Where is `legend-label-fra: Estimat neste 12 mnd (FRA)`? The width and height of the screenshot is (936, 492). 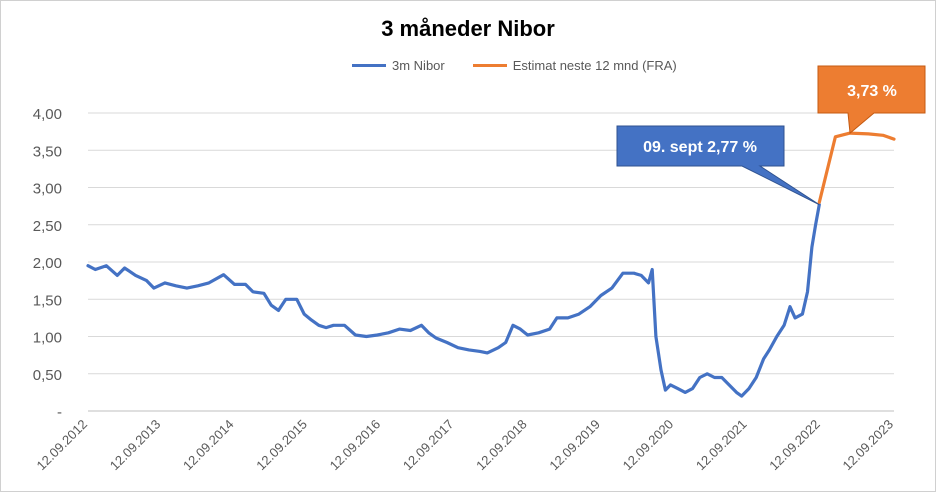
legend-label-fra: Estimat neste 12 mnd (FRA) is located at coordinates (594, 65).